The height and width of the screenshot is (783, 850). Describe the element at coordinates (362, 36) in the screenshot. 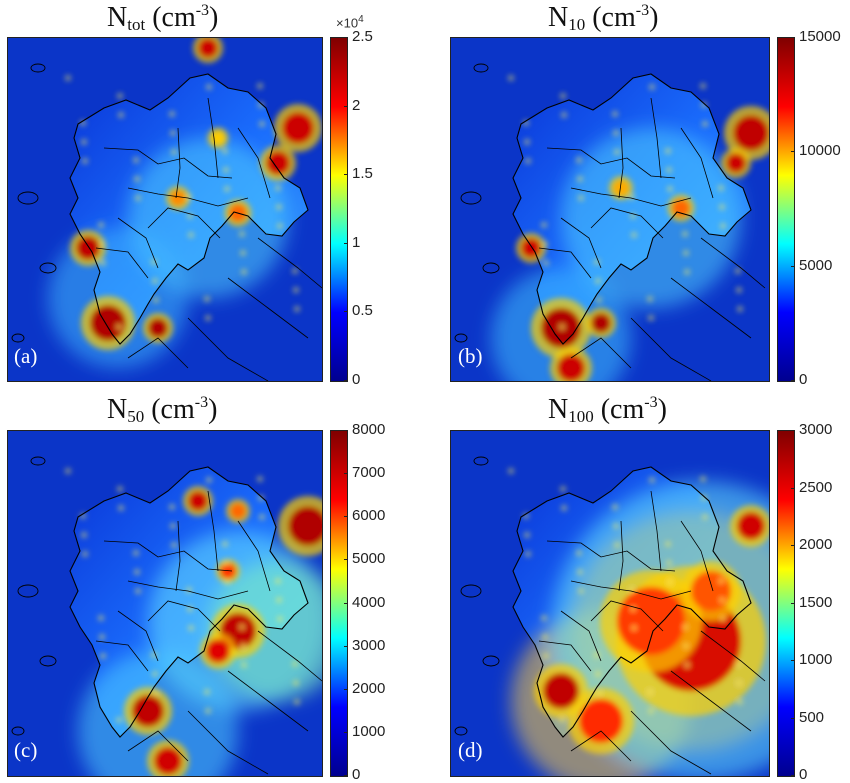

I see `panel-a-tick-label: 2.5` at that location.